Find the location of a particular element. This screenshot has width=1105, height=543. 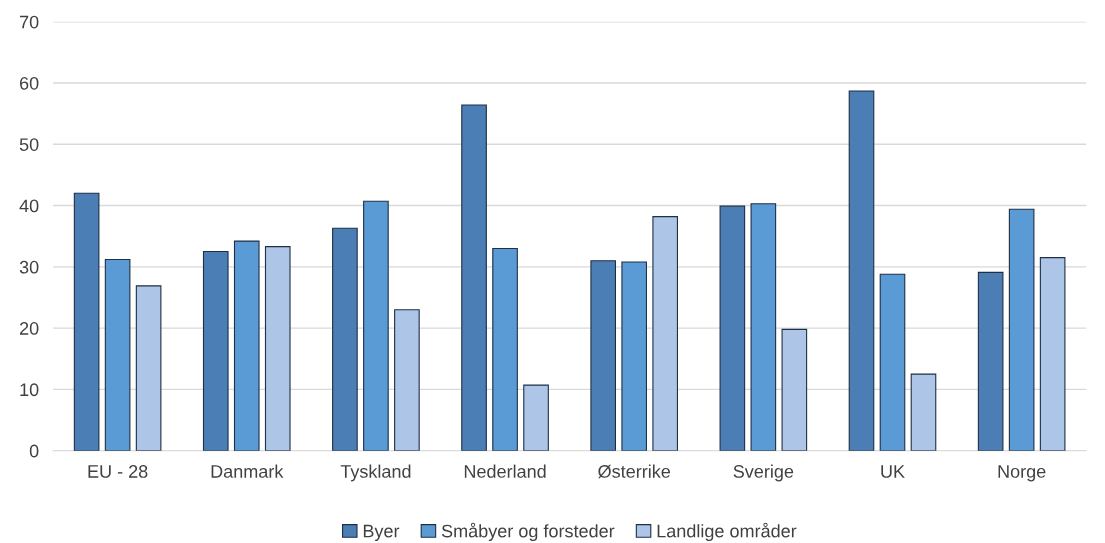

y-tick-label: 0 is located at coordinates (34, 451).